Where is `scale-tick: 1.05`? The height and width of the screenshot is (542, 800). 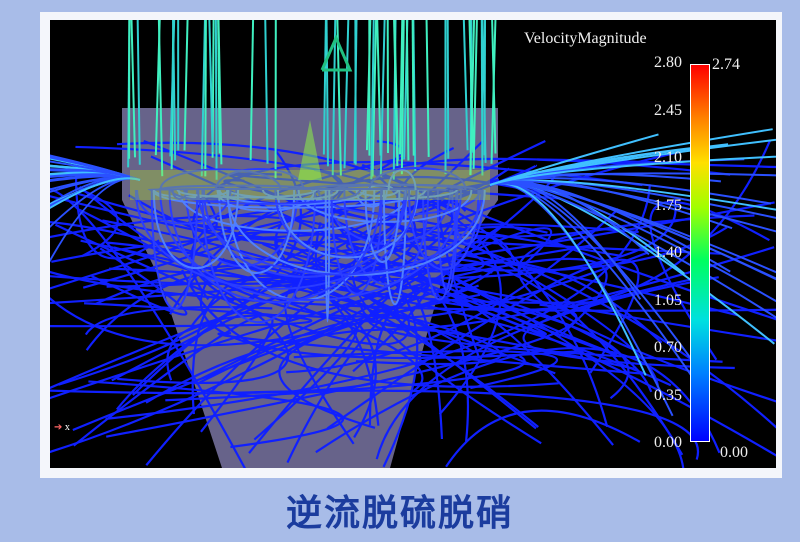
scale-tick: 1.05 is located at coordinates (668, 300).